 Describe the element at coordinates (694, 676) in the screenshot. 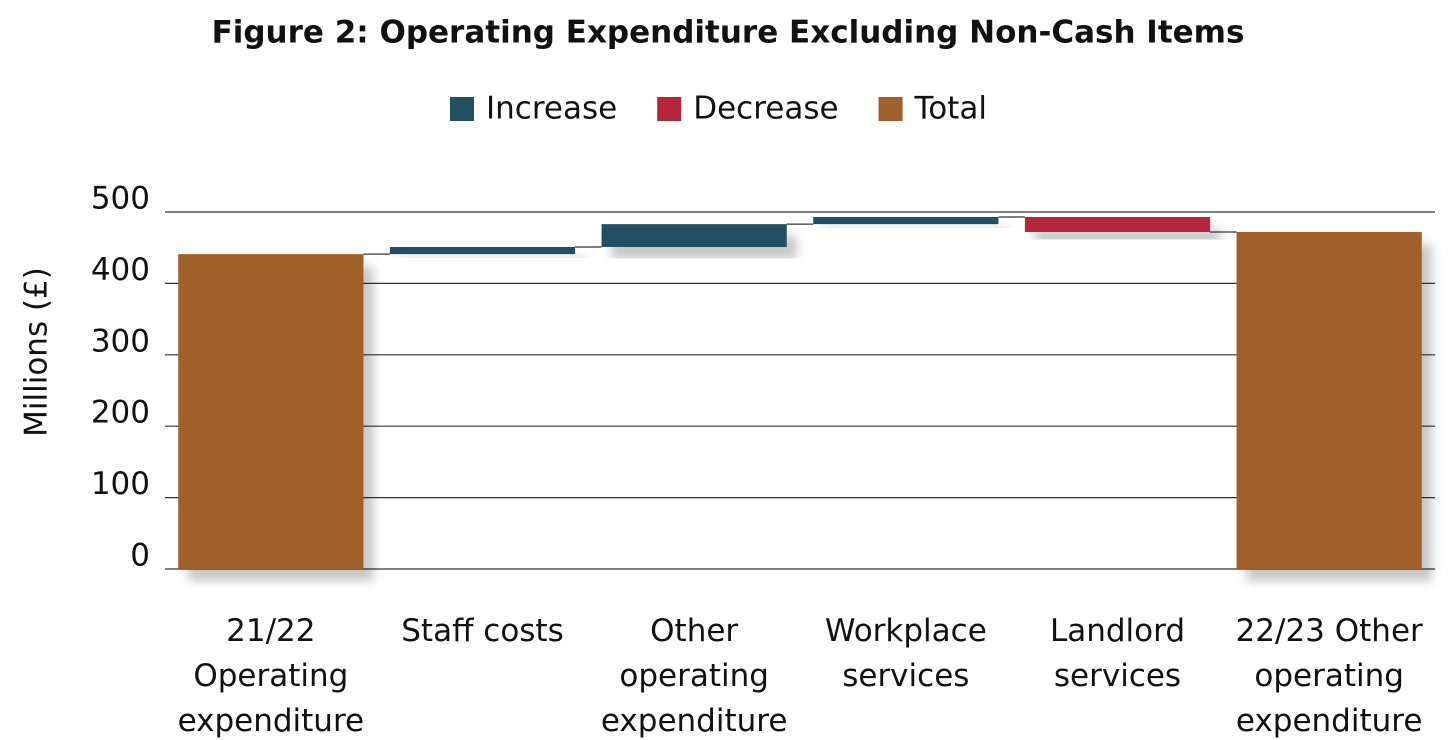

I see `x-tick-label: Other operating expenditure` at that location.